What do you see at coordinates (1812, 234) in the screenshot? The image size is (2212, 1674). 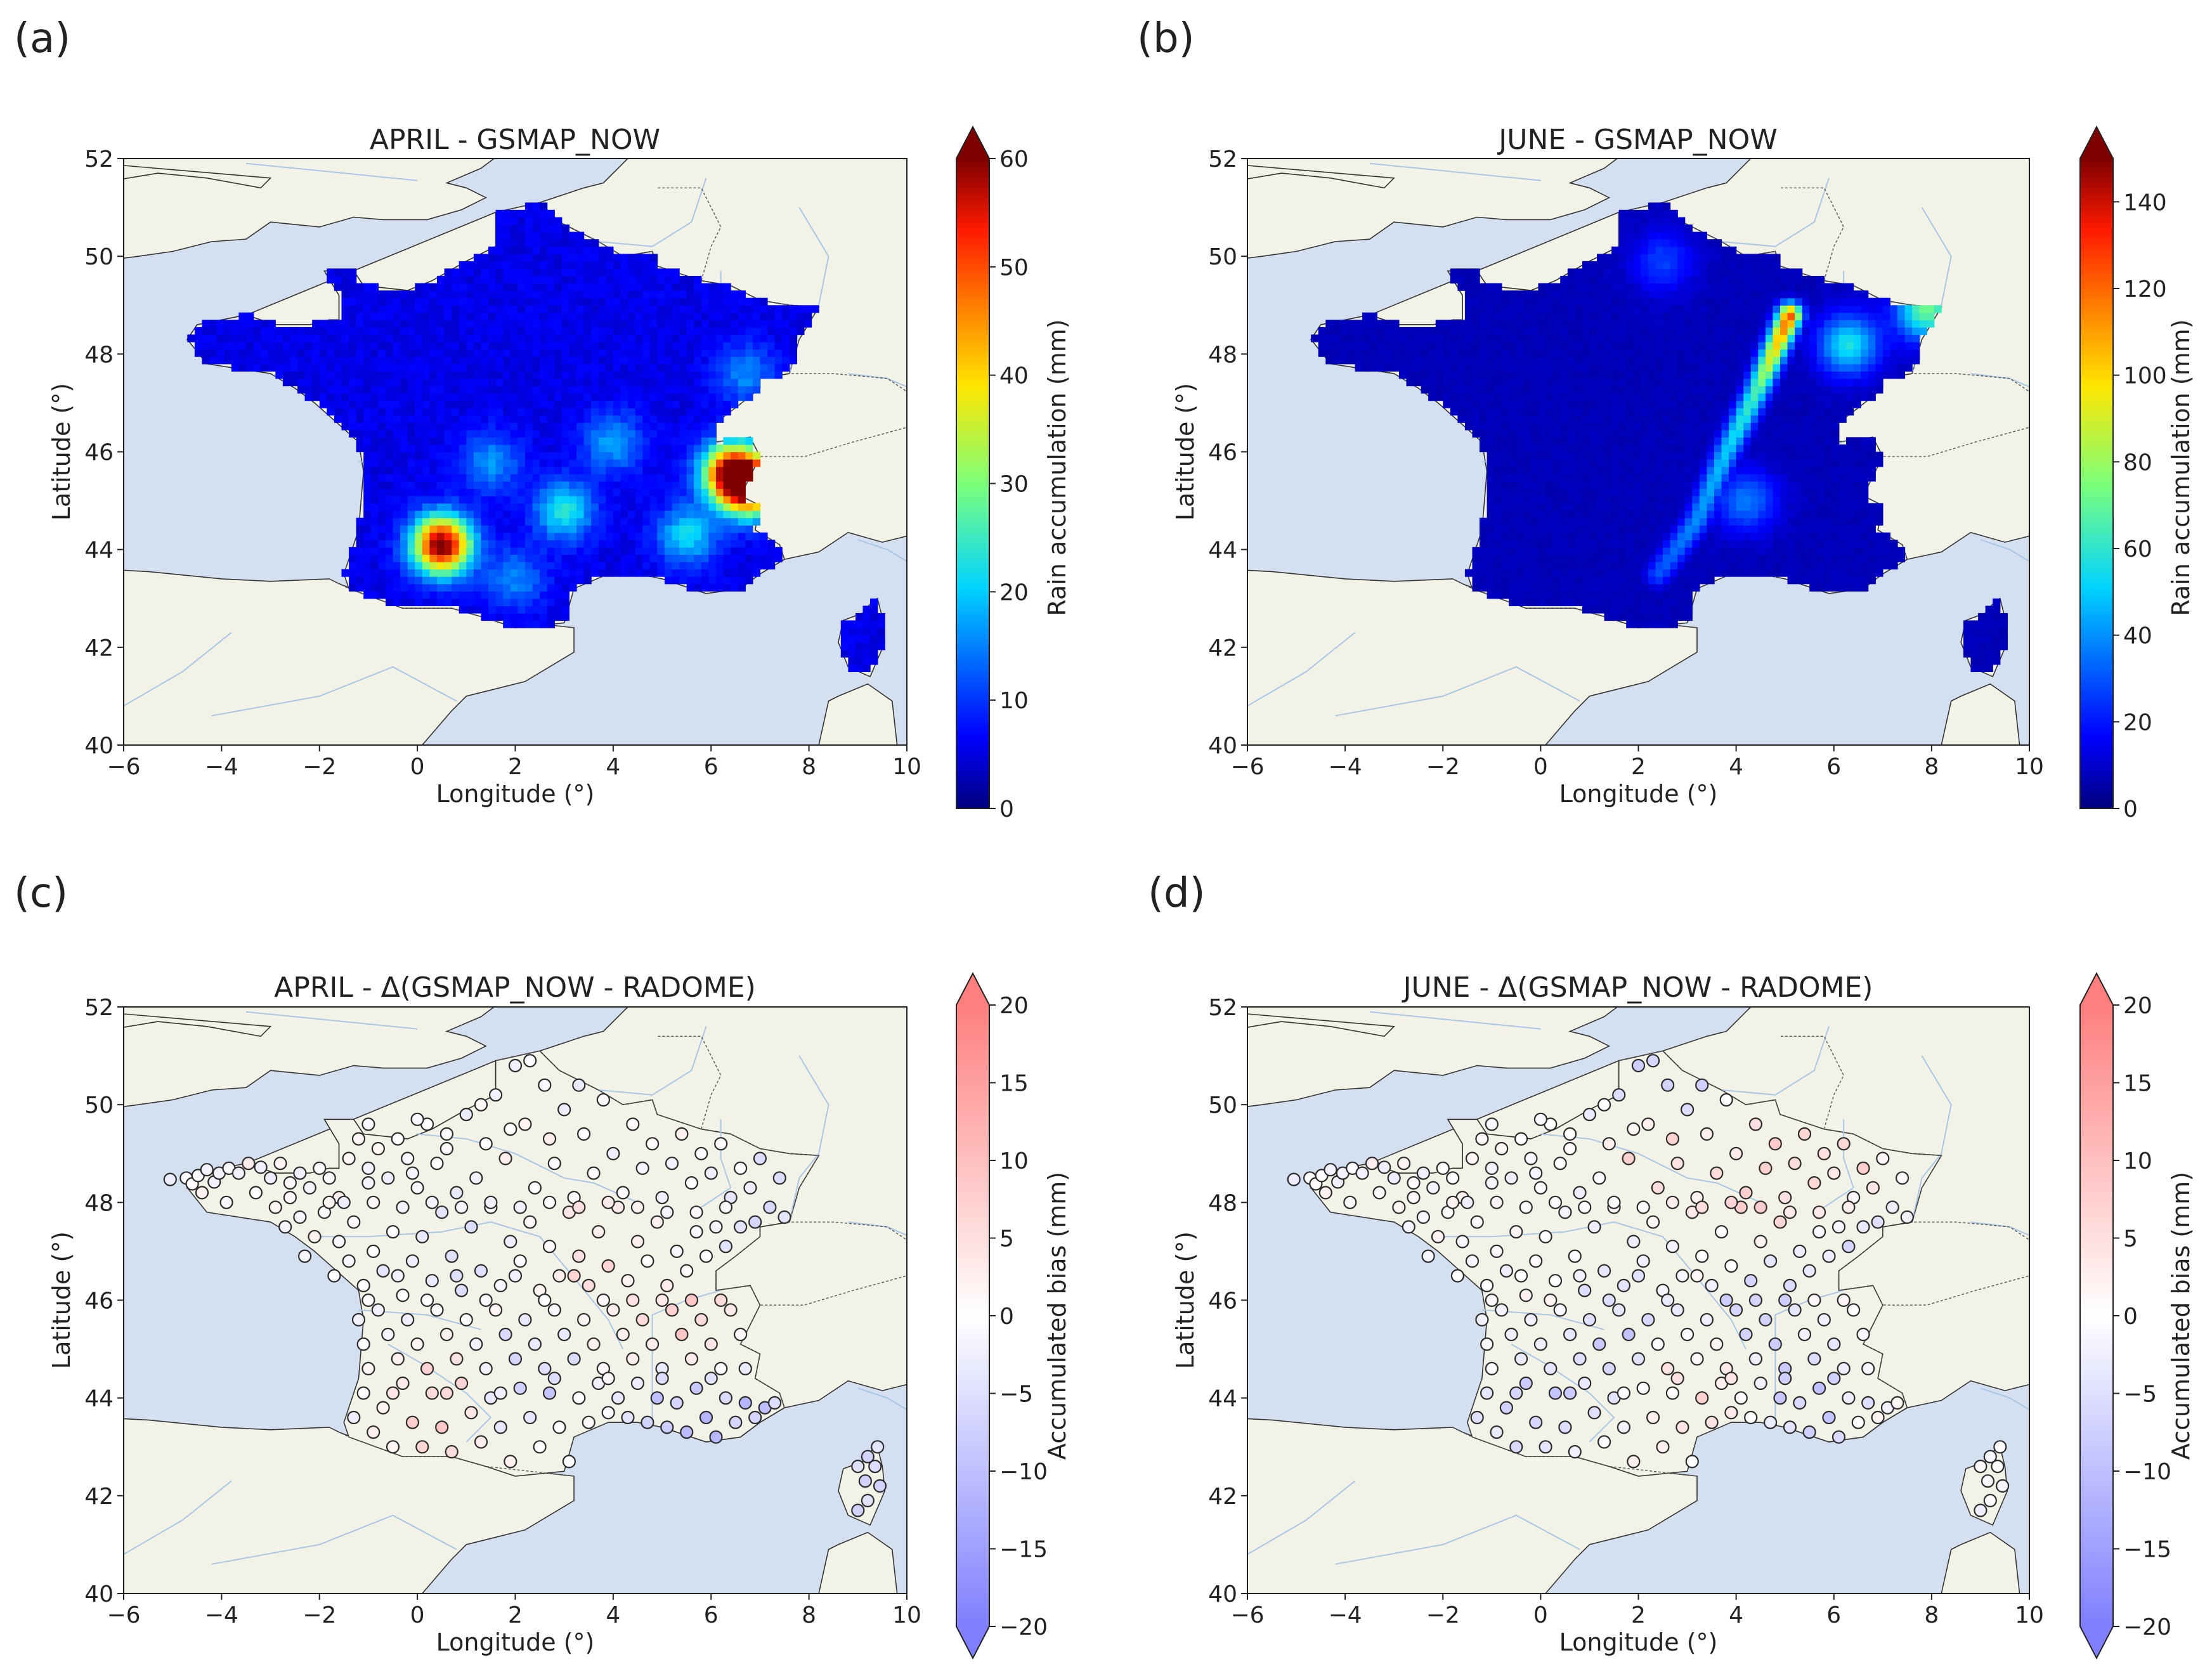 I see `country-border` at bounding box center [1812, 234].